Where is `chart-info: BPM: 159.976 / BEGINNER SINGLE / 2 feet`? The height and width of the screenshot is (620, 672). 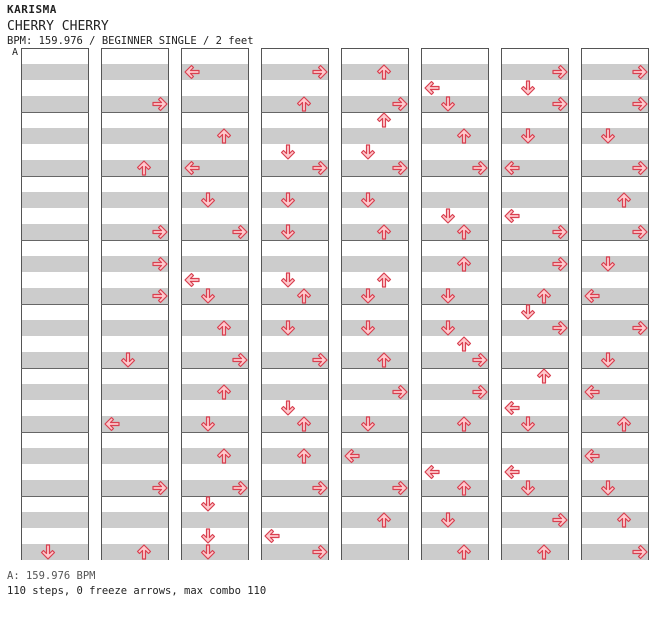
chart-info: BPM: 159.976 / BEGINNER SINGLE / 2 feet is located at coordinates (130, 41).